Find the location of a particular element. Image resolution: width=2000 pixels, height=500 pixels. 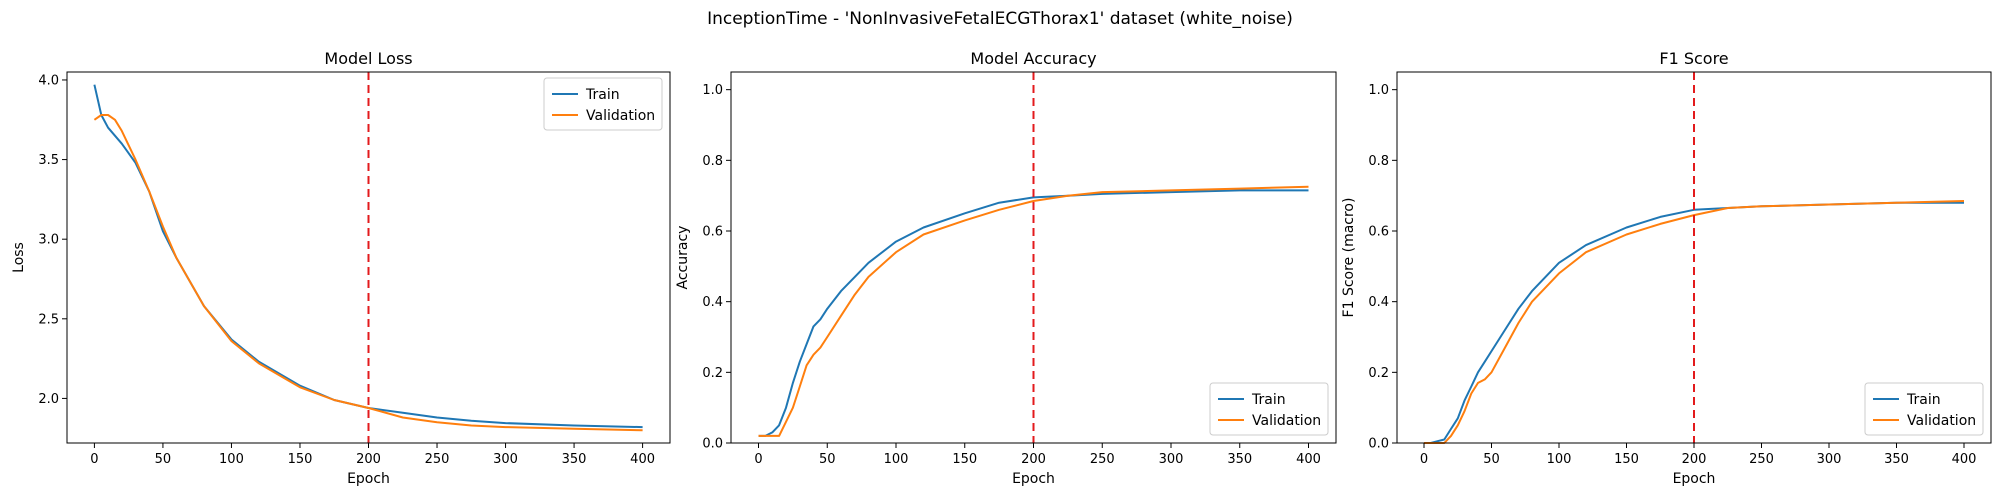

y-tick-label: 3.5 is located at coordinates (48, 160).